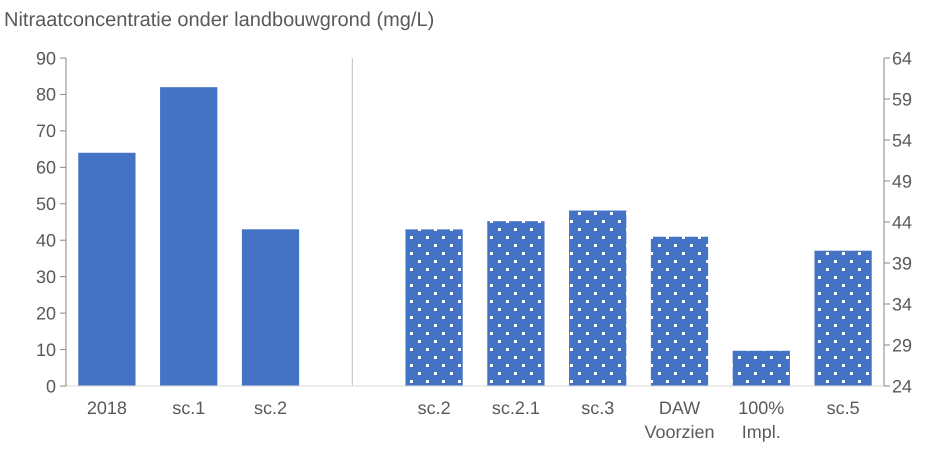 The width and height of the screenshot is (932, 451). I want to click on x-tick-label: 100% Impl., so click(761, 420).